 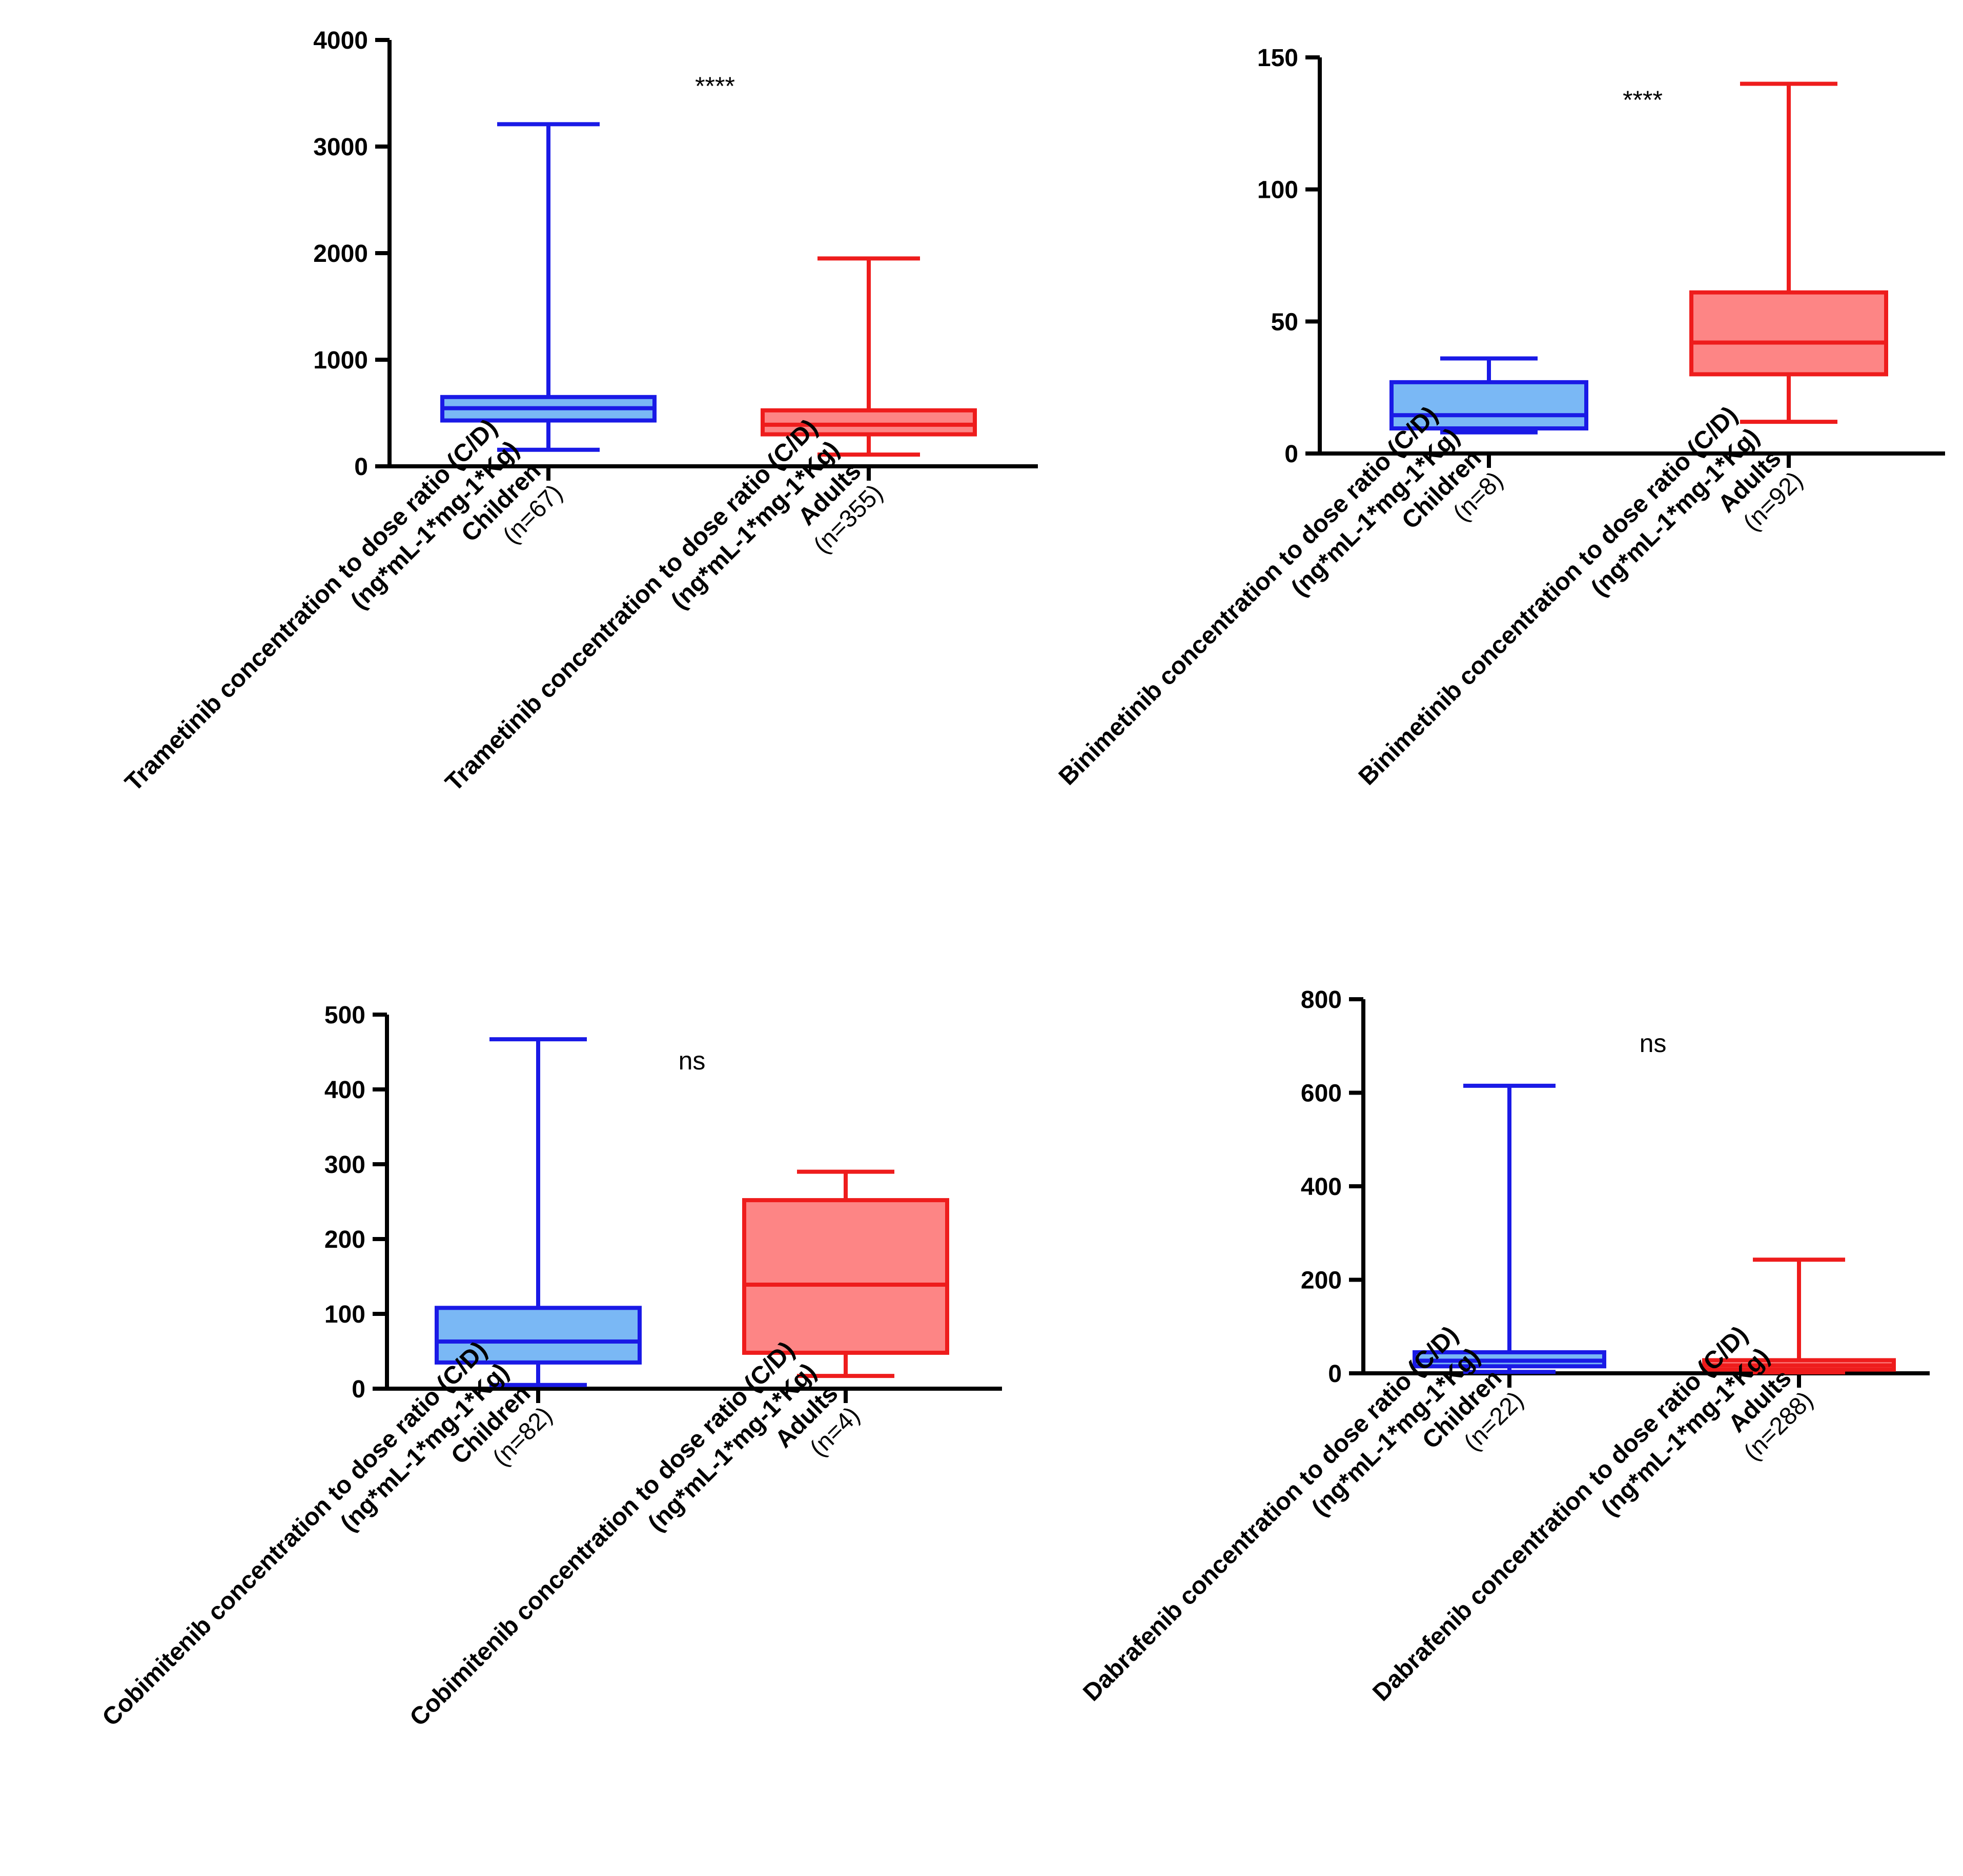 What do you see at coordinates (340, 254) in the screenshot?
I see `y-tick-label: 2000` at bounding box center [340, 254].